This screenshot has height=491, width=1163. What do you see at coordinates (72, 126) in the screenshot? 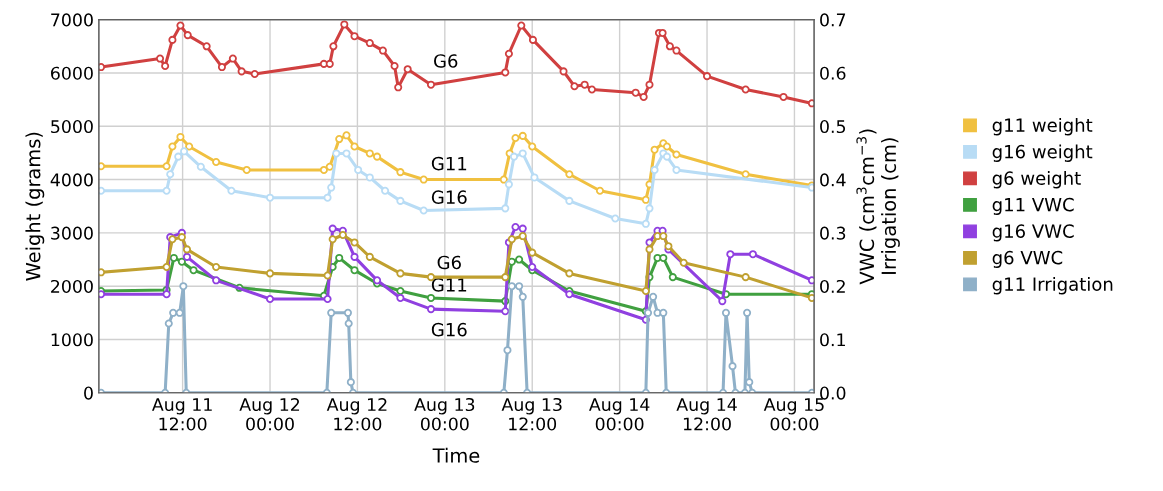
I see `y-tick-label: 5000` at bounding box center [72, 126].